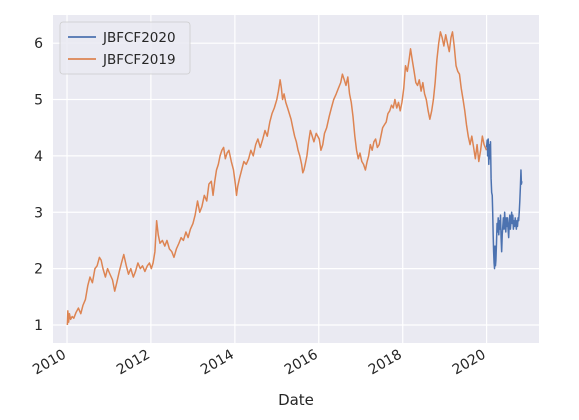  What do you see at coordinates (469, 363) in the screenshot?
I see `x-tick-label: 2020` at bounding box center [469, 363].